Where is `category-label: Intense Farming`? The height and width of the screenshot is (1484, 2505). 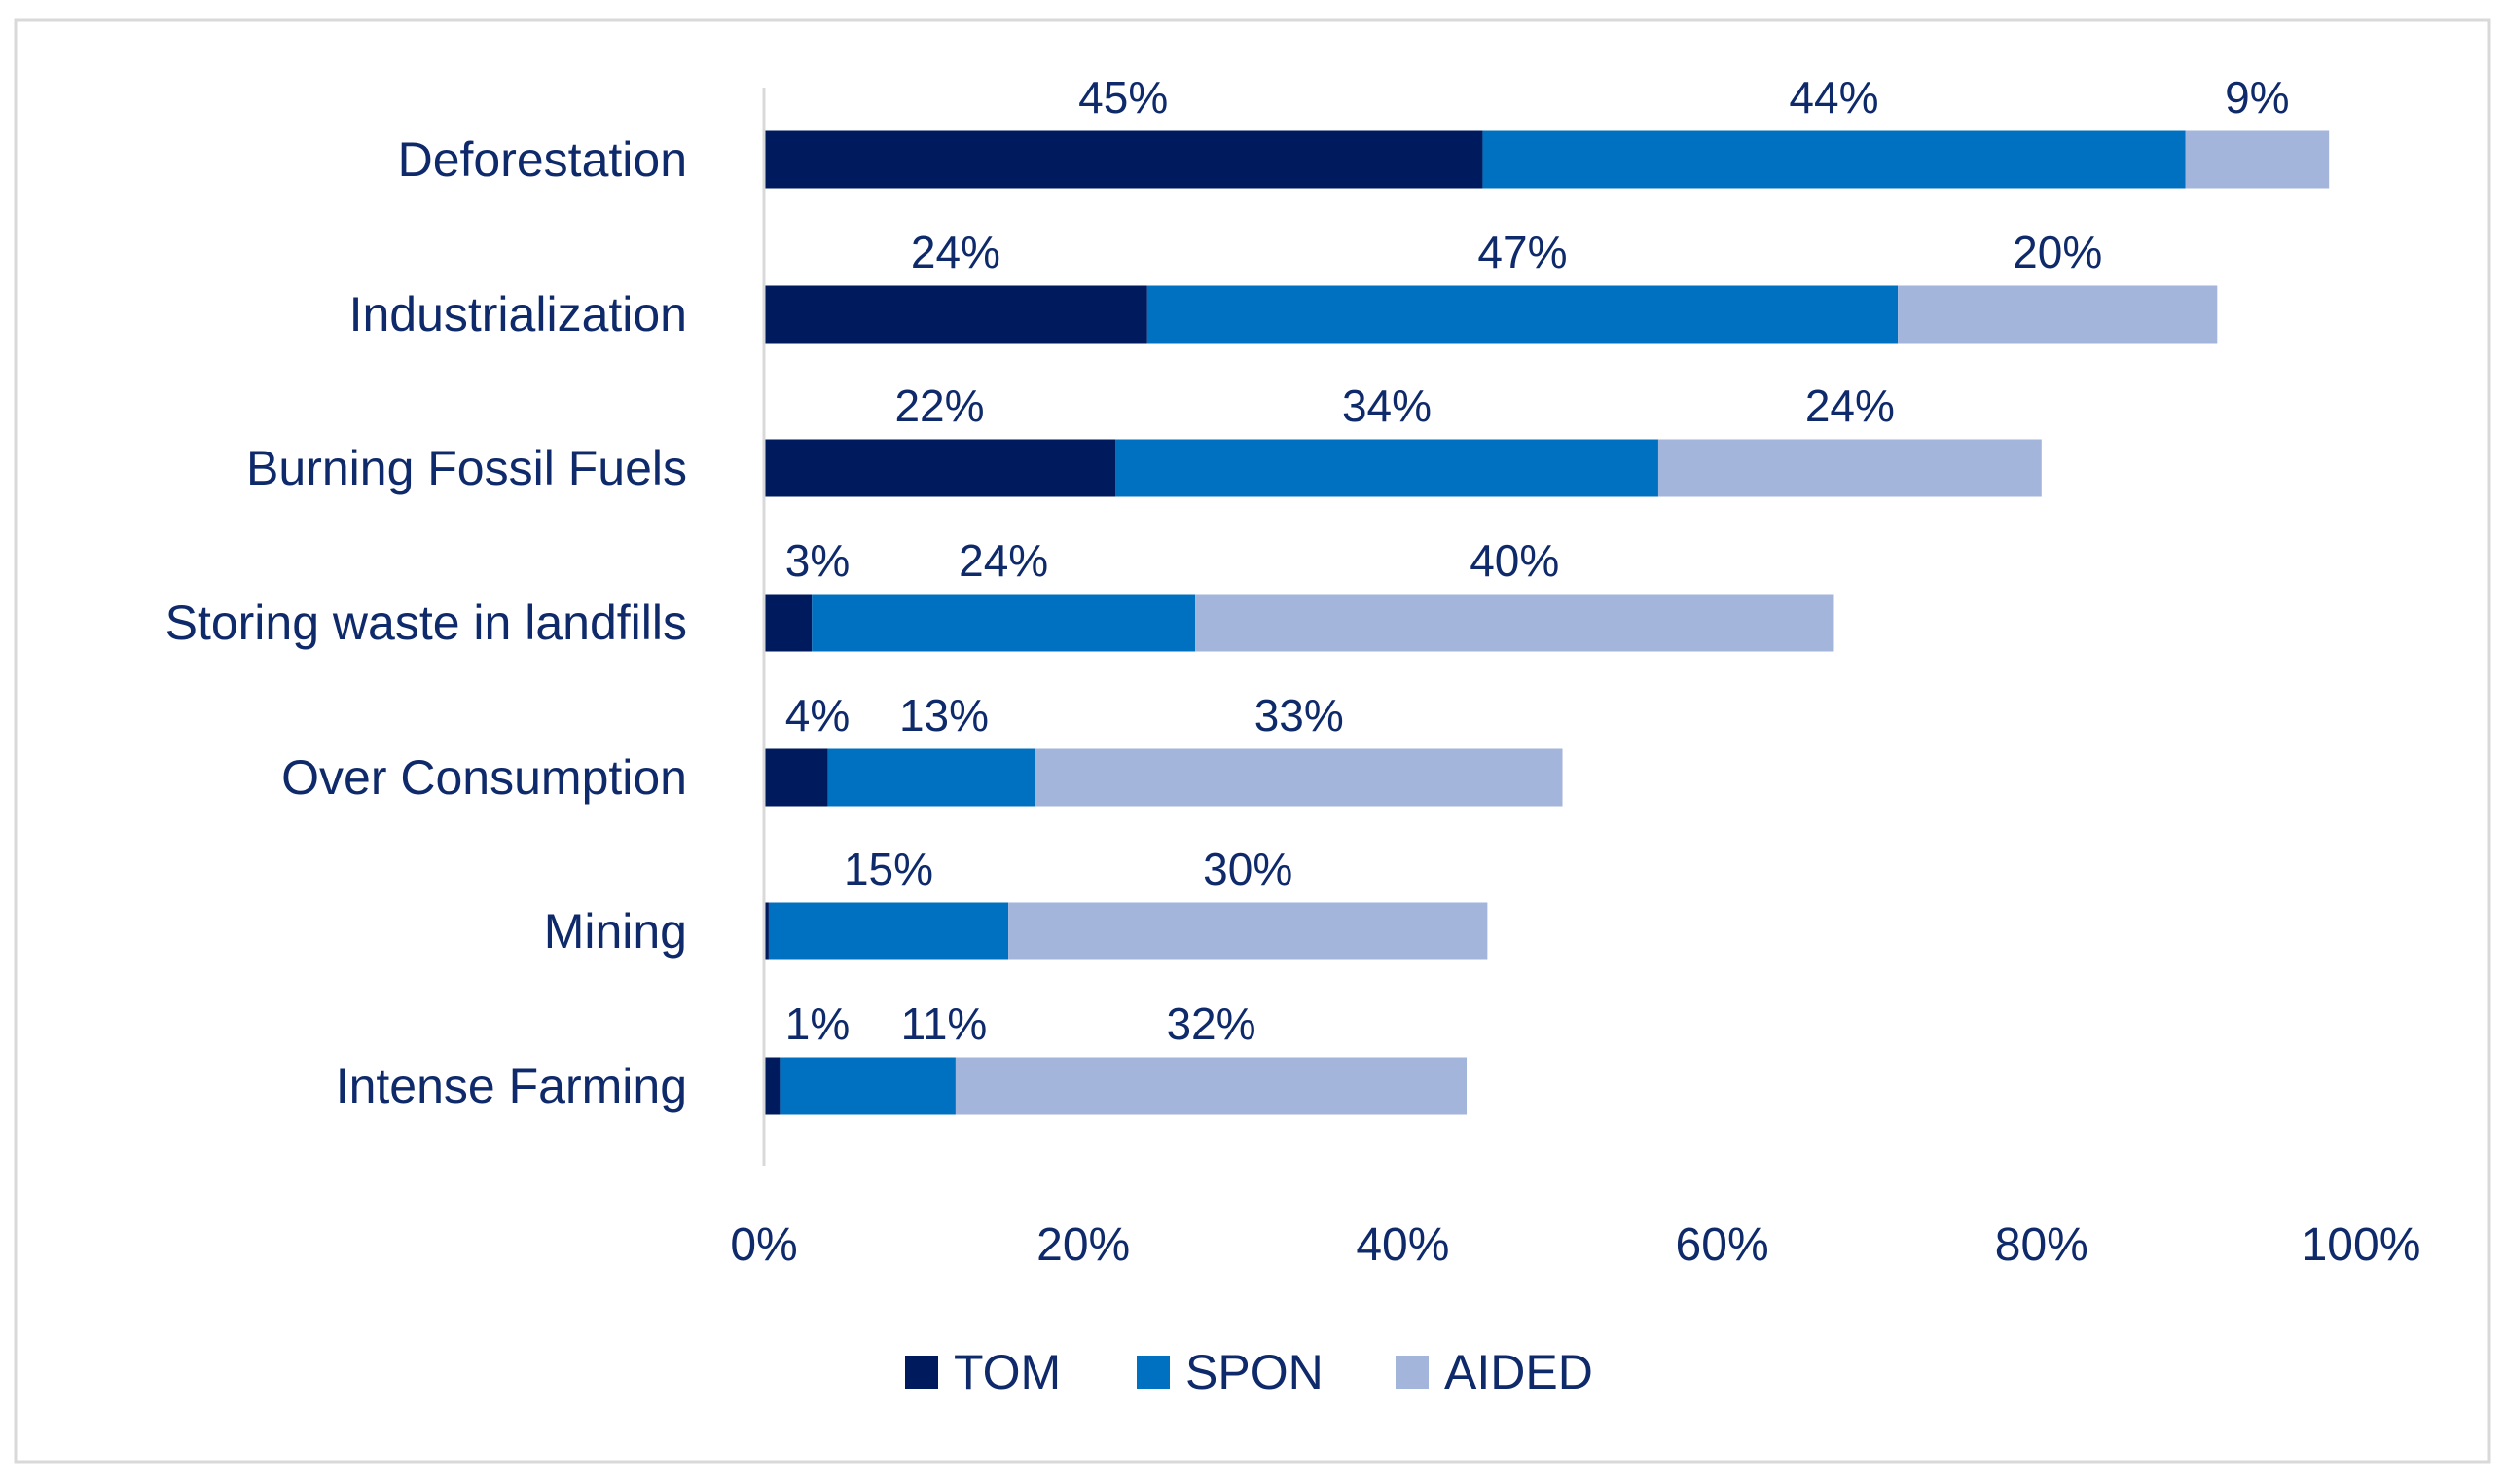
category-label: Intense Farming is located at coordinates (512, 1086).